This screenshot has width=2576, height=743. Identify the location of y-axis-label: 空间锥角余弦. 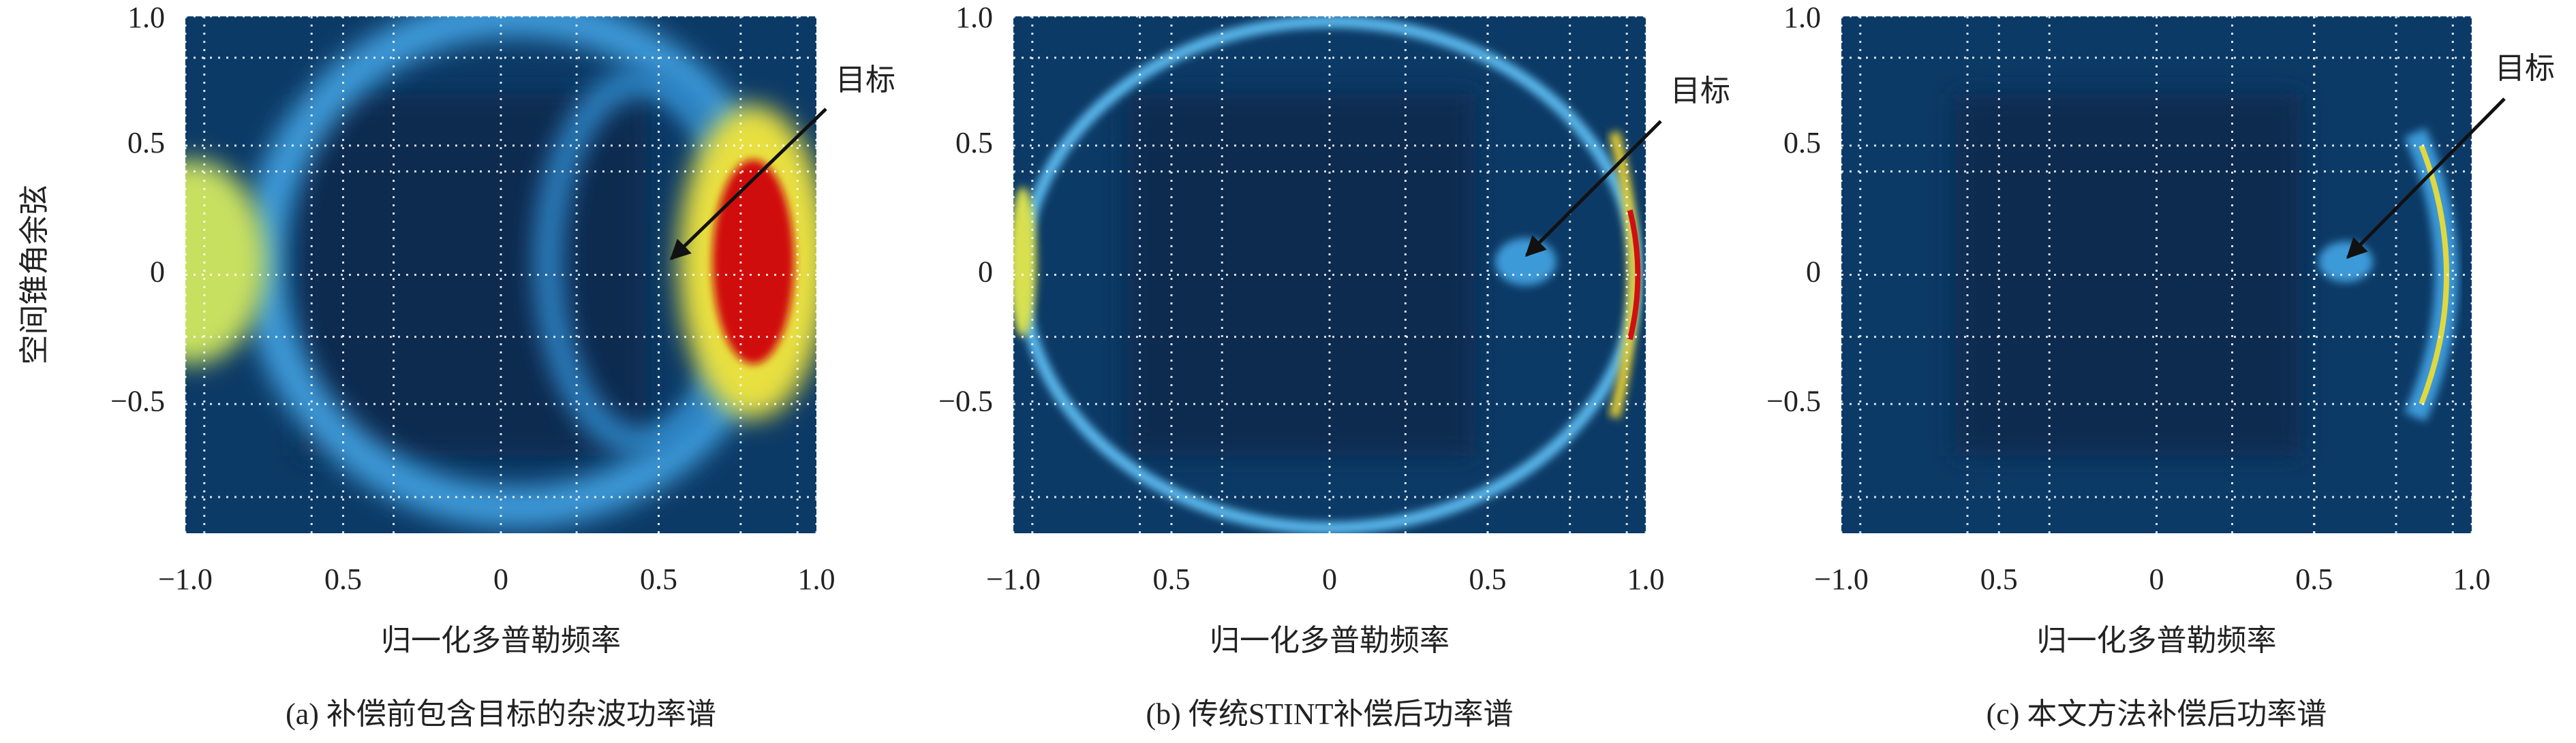
(34, 275).